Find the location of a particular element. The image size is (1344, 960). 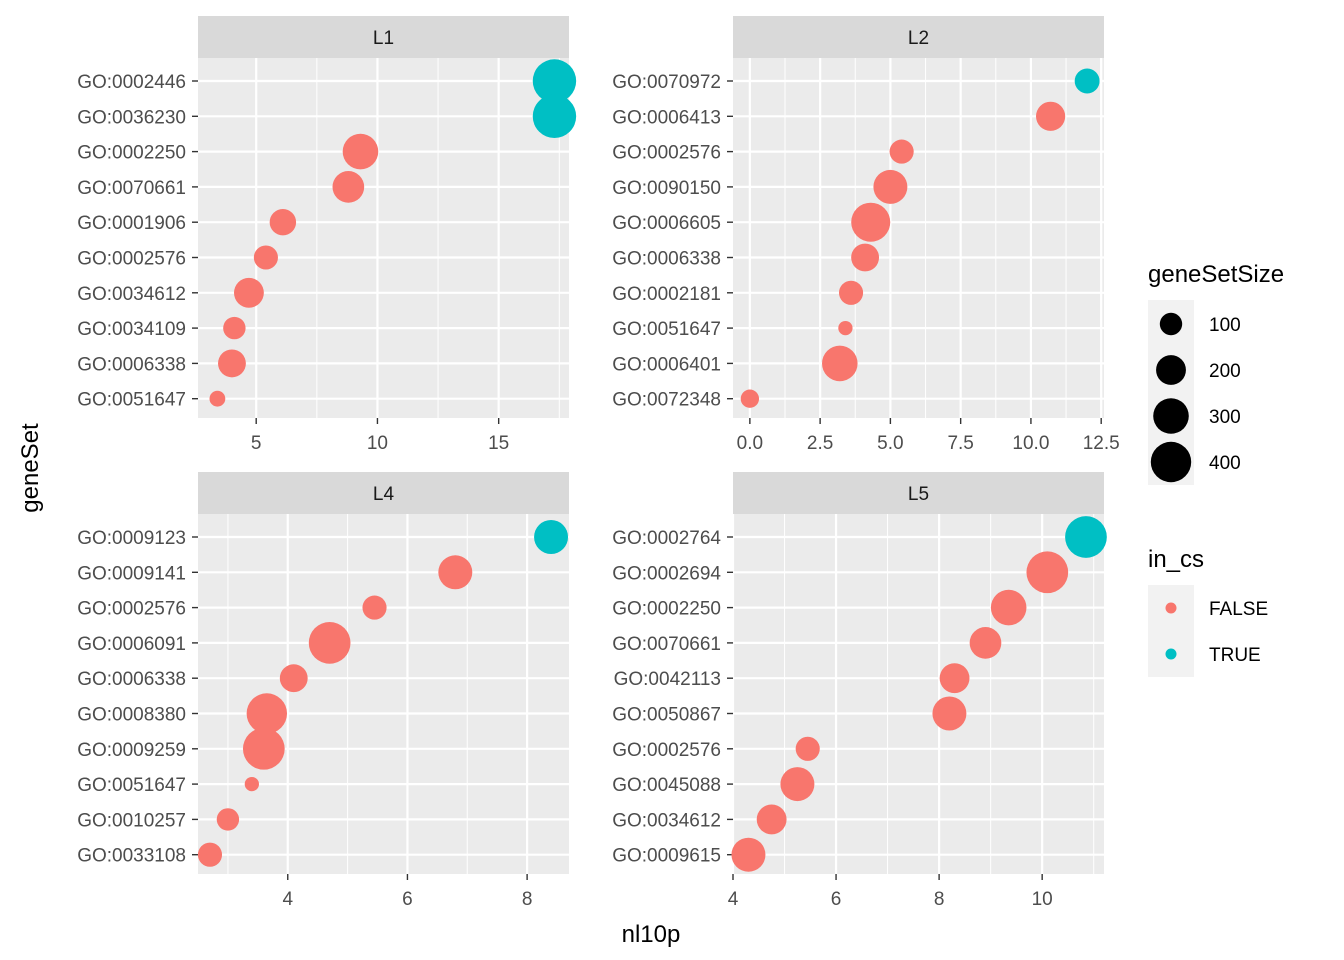

y-tick-label: GO:0009123 is located at coordinates (131, 538).